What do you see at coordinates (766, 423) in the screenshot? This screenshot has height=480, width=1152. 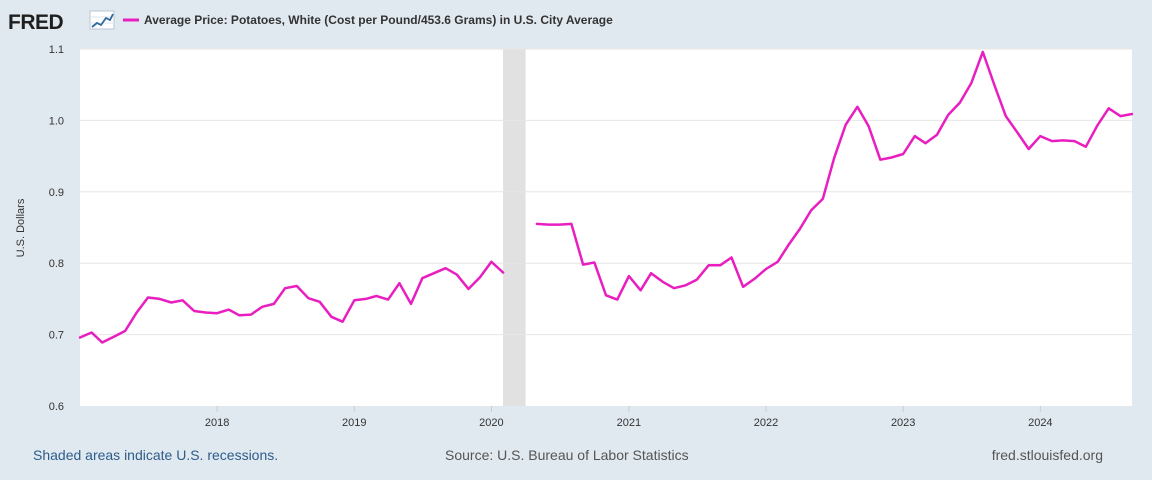 I see `x-tick-label-2022: 2022` at bounding box center [766, 423].